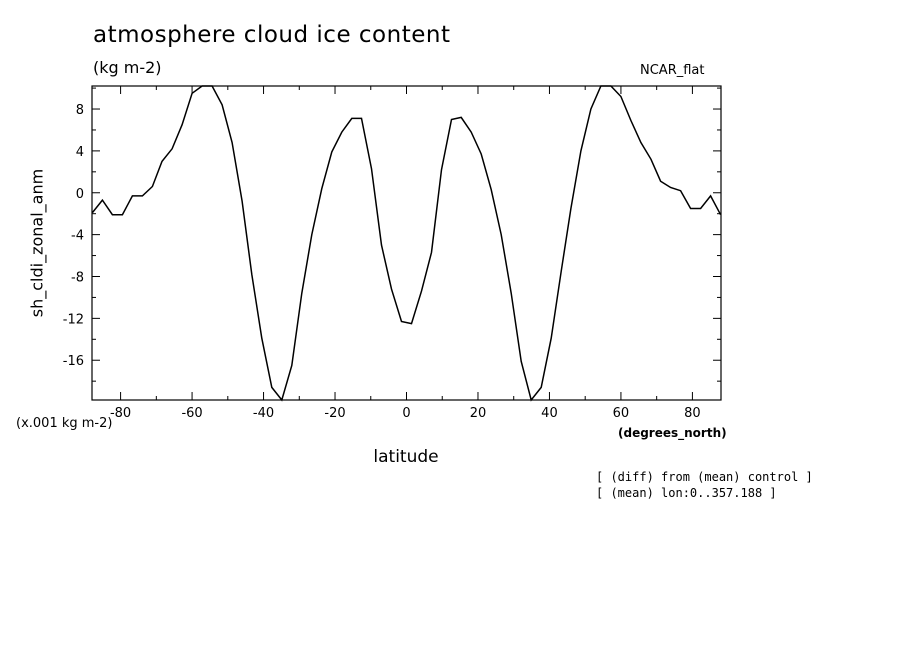 The image size is (904, 654). Describe the element at coordinates (80, 194) in the screenshot. I see `y-tick-label: 0` at that location.